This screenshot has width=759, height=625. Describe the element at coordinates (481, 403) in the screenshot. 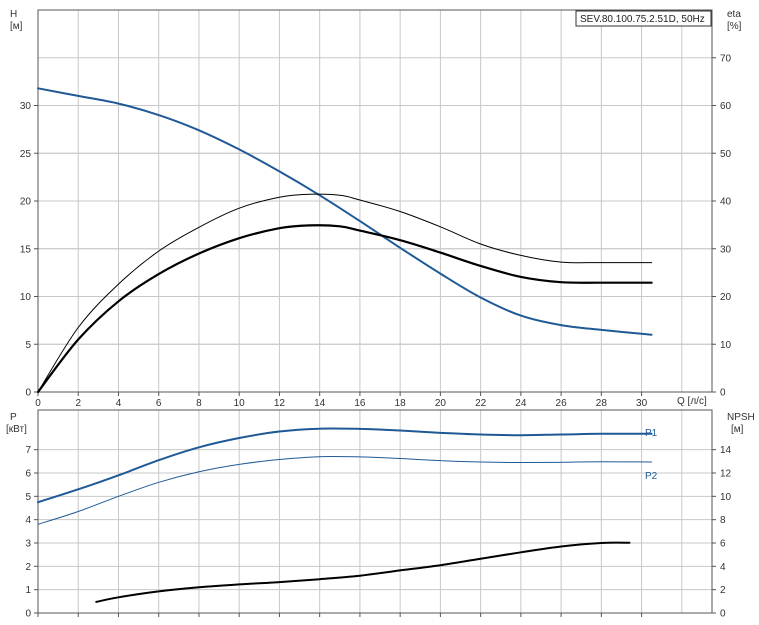

I see `x-tick-label: 22` at that location.